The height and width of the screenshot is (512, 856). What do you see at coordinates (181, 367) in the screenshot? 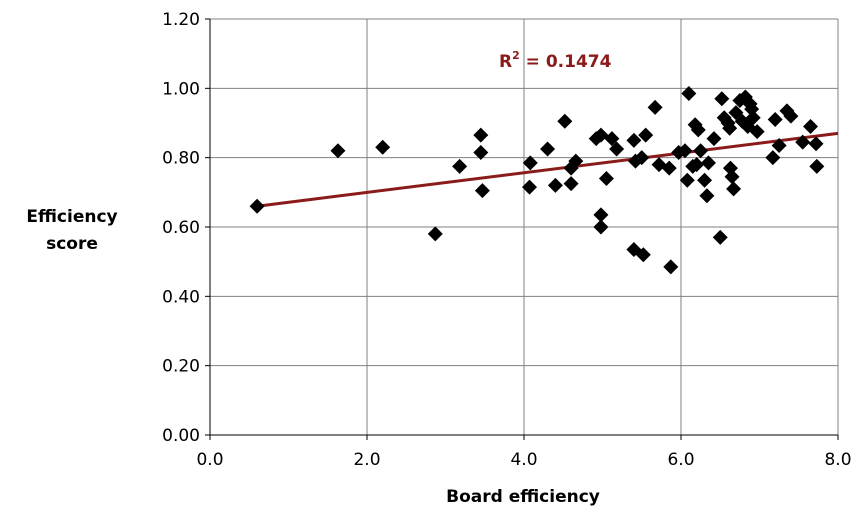
I see `y-tick-label: 0.20` at bounding box center [181, 367].